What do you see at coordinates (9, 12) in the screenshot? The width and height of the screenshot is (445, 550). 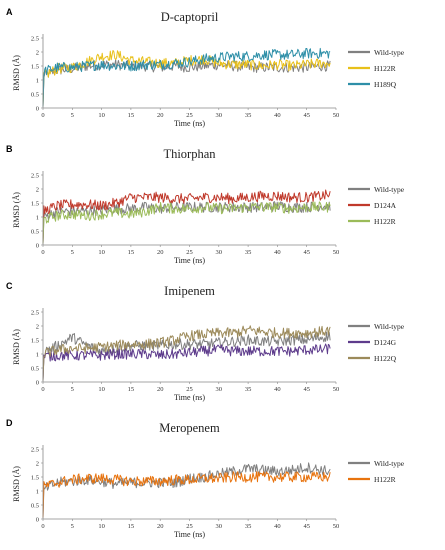 I see `panel-letter: A` at bounding box center [9, 12].